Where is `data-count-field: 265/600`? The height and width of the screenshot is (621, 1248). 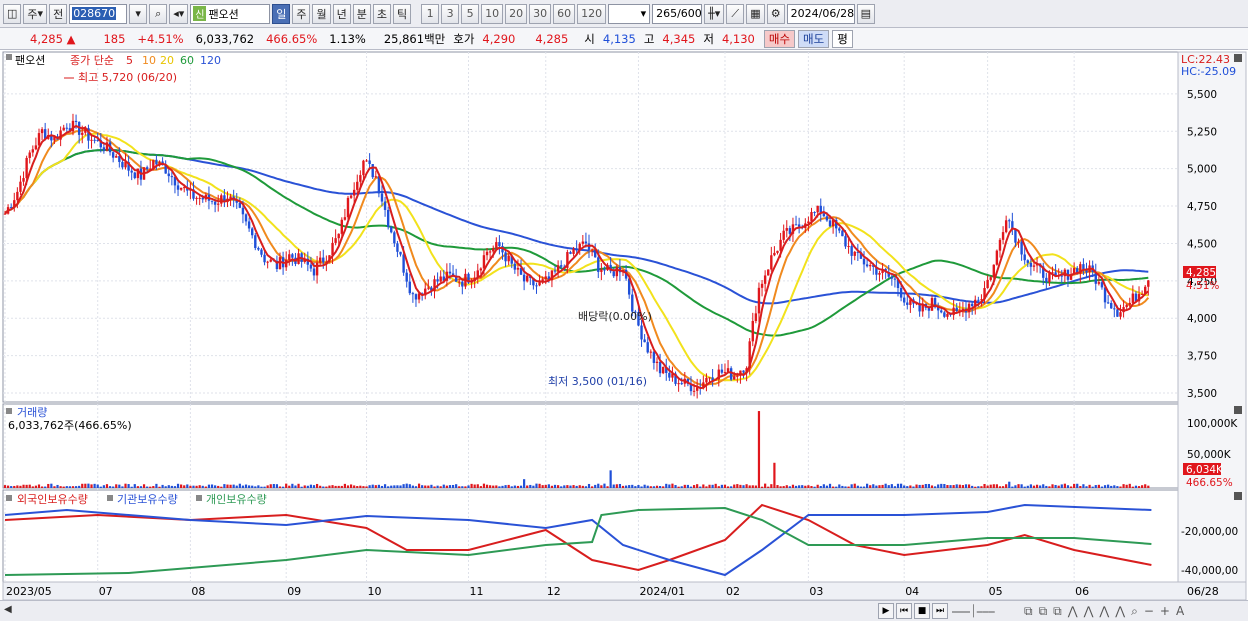 data-count-field: 265/600 is located at coordinates (677, 13).